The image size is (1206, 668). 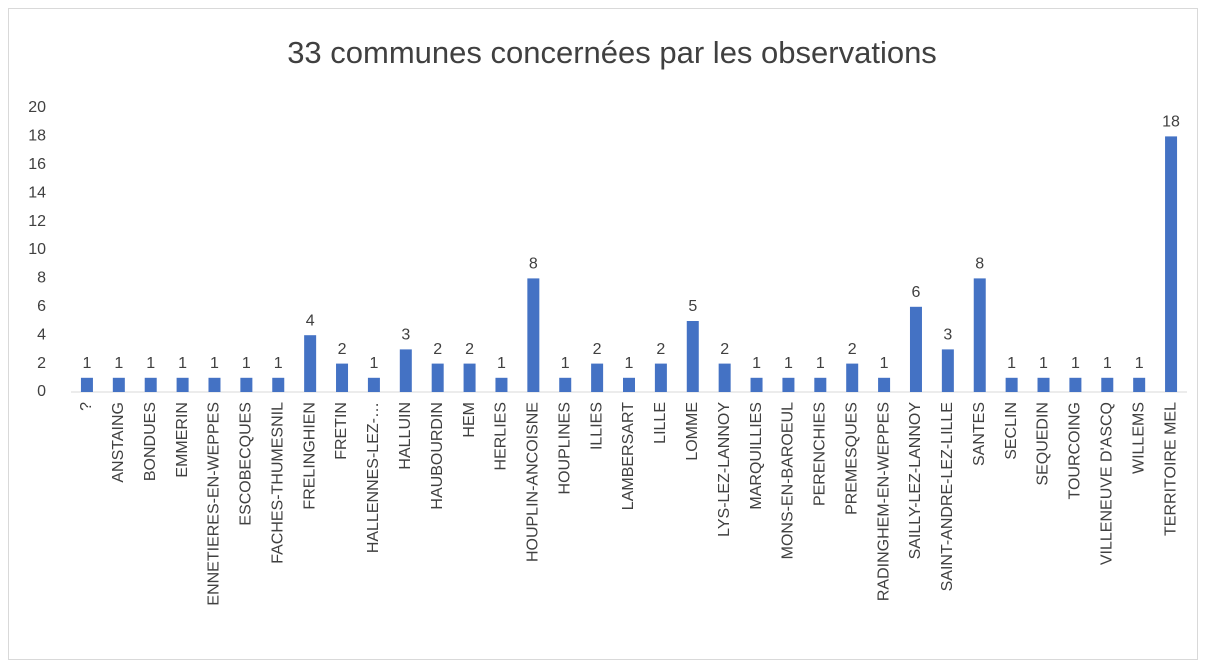 What do you see at coordinates (37, 136) in the screenshot?
I see `y-tick-label: 18` at bounding box center [37, 136].